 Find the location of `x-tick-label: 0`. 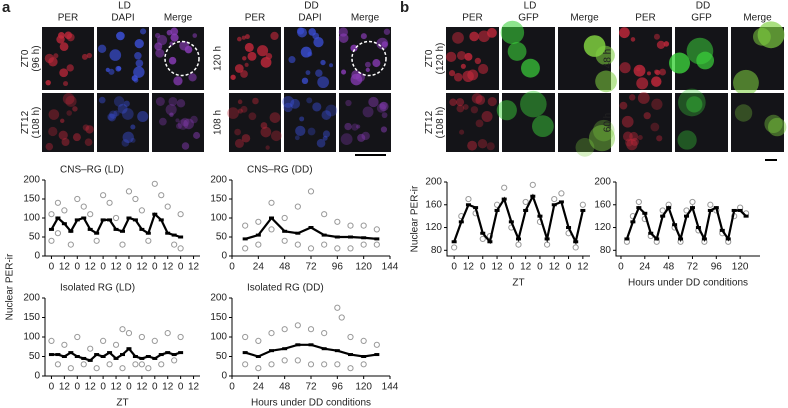

x-tick-label: 0 is located at coordinates (181, 267).